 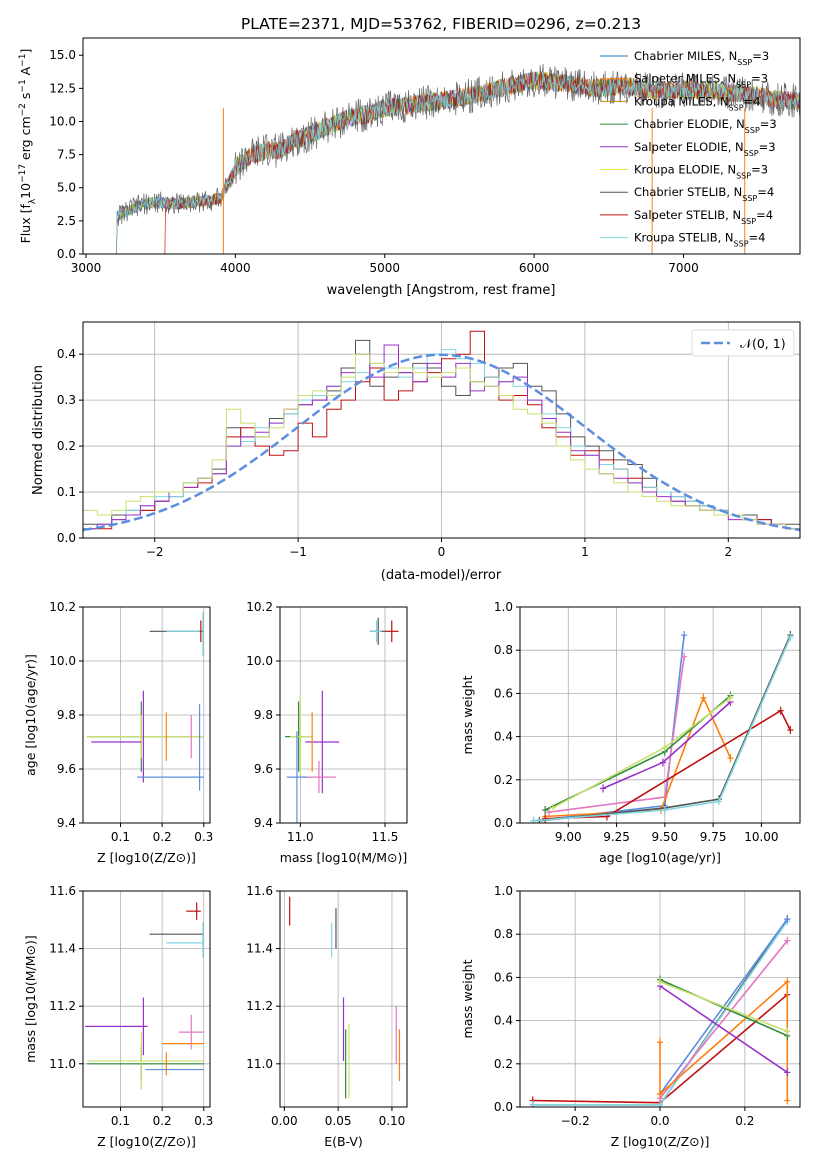 What do you see at coordinates (659, 1121) in the screenshot?
I see `xtick-label: 0.0` at bounding box center [659, 1121].